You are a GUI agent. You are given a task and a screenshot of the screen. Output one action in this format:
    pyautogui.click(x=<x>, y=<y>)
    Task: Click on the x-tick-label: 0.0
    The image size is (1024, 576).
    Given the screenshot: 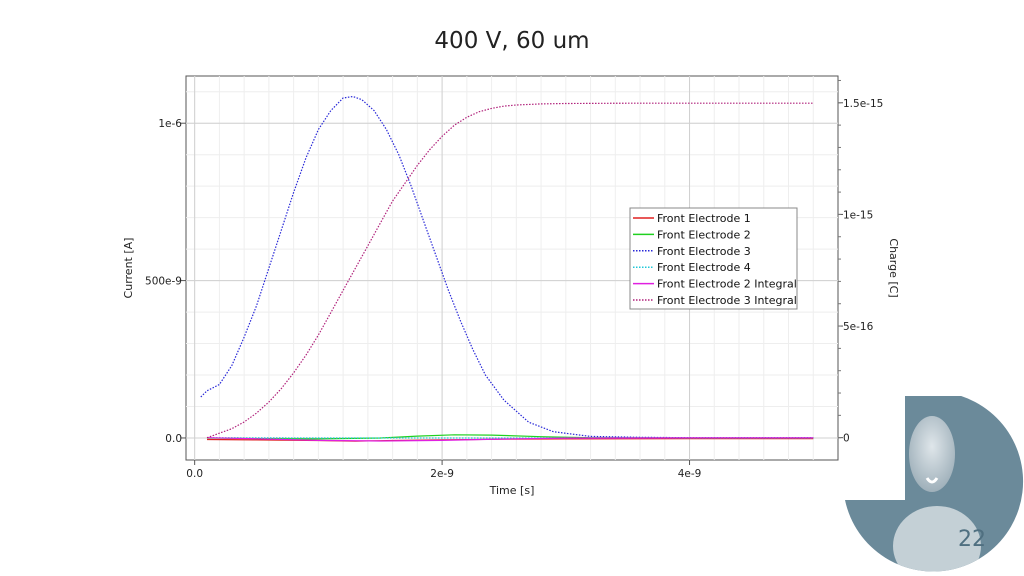 What is the action you would take?
    pyautogui.click(x=194, y=474)
    